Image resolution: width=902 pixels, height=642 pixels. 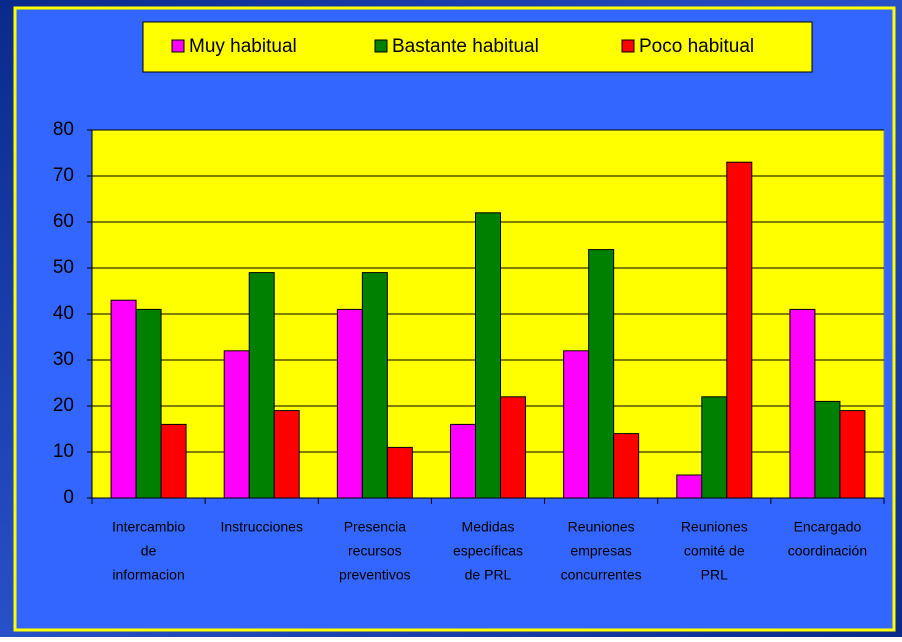 I want to click on x-tick-label: Instrucciones, so click(x=261, y=527).